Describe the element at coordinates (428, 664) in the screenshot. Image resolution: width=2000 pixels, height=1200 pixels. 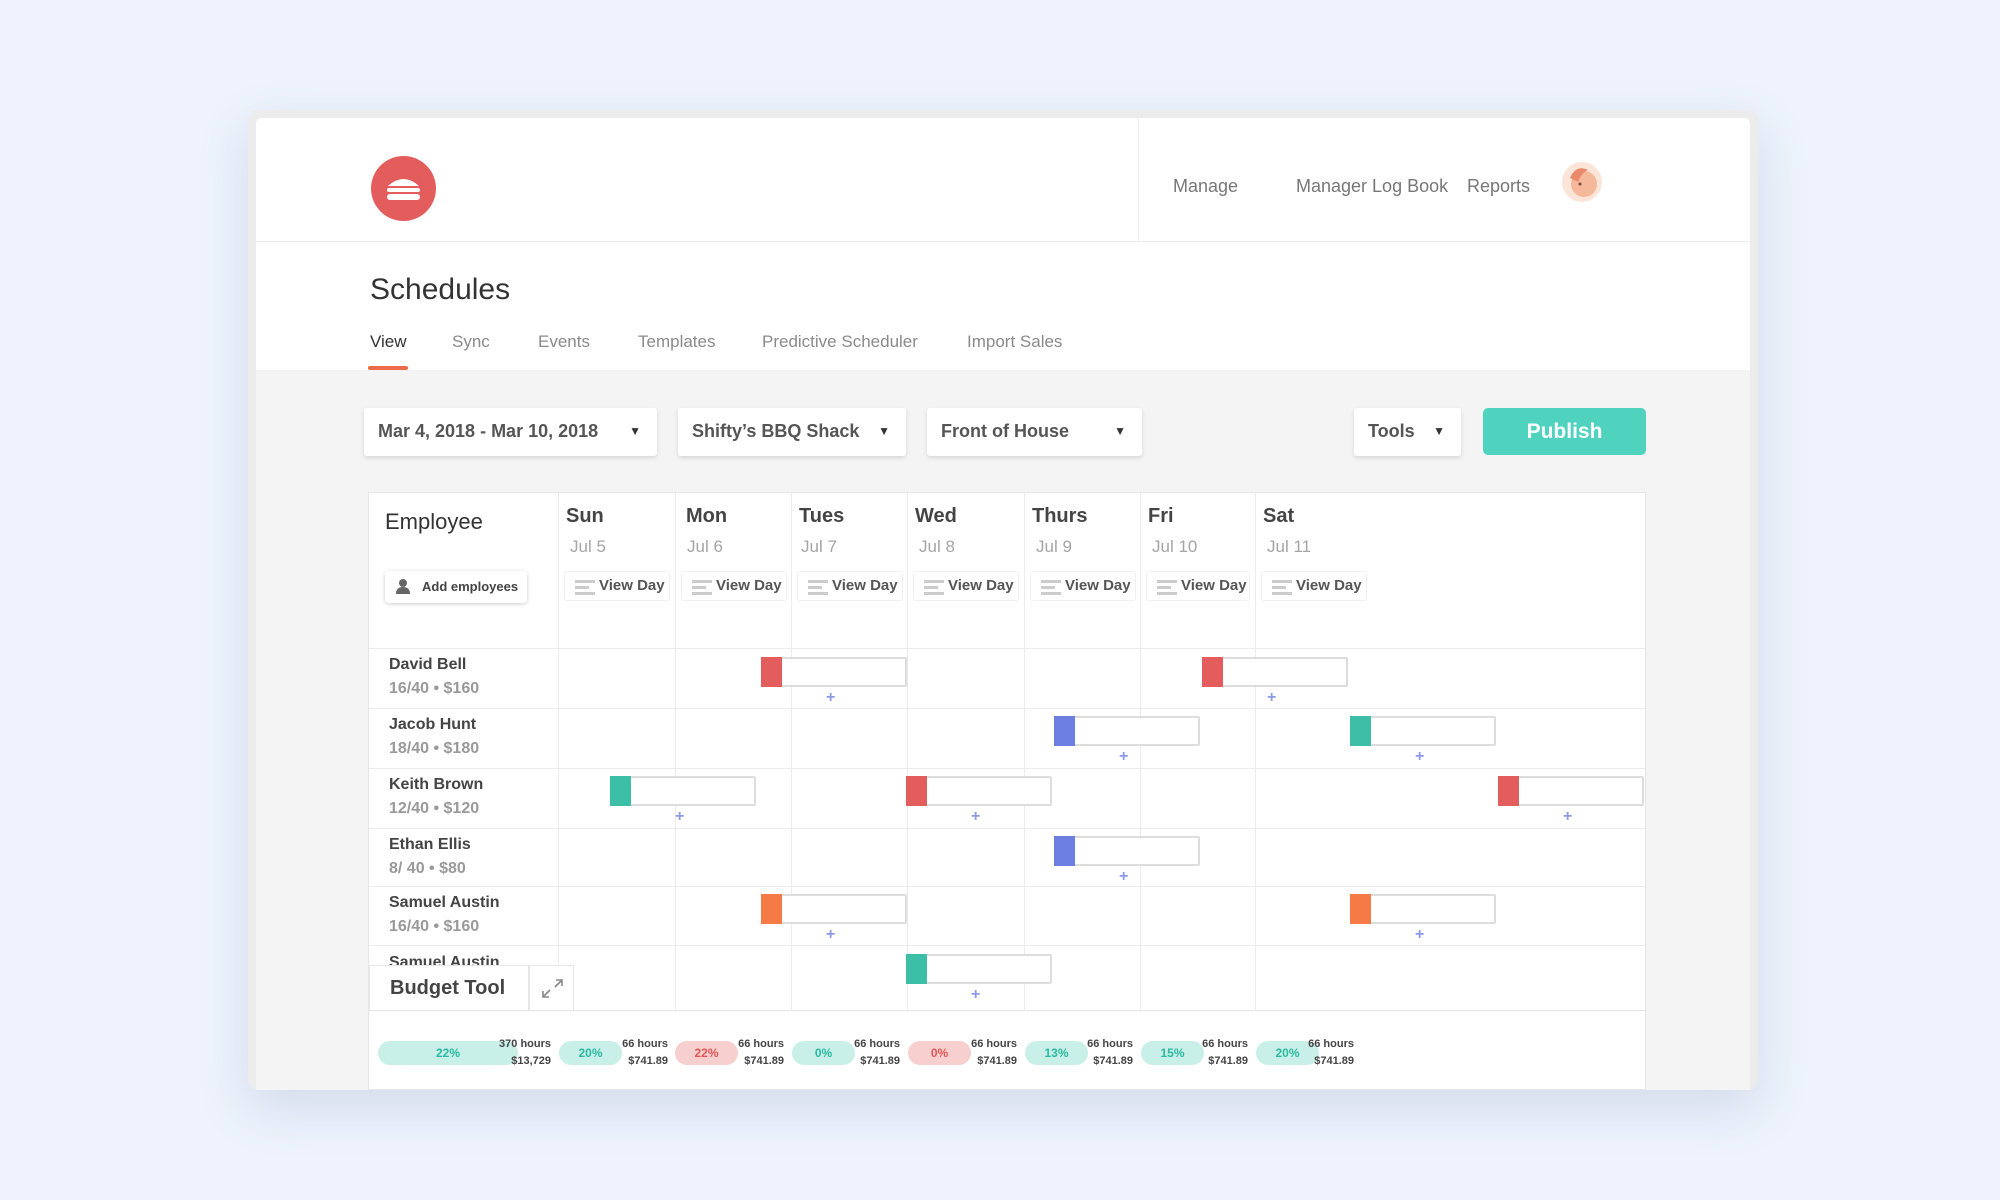
I see `employee-name: David Bell` at that location.